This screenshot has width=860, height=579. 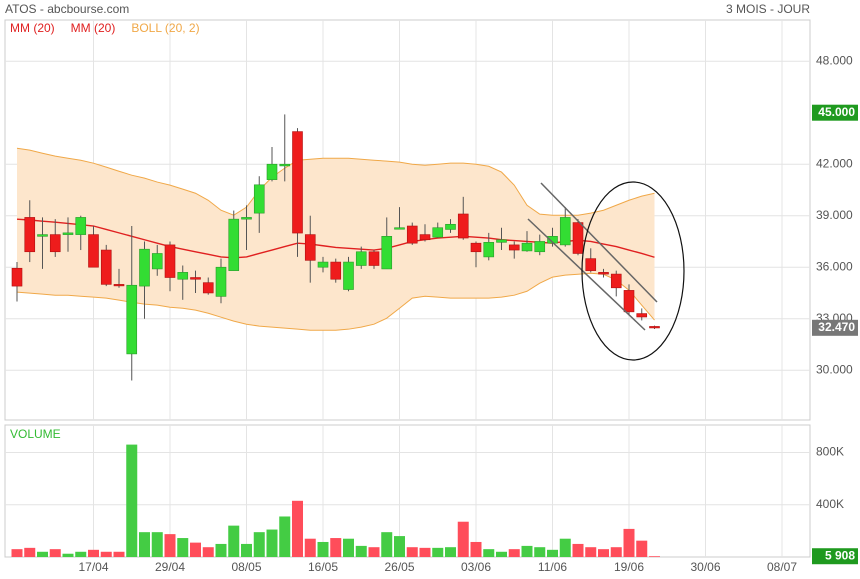 What do you see at coordinates (476, 567) in the screenshot?
I see `x-tick-label: 03/06` at bounding box center [476, 567].